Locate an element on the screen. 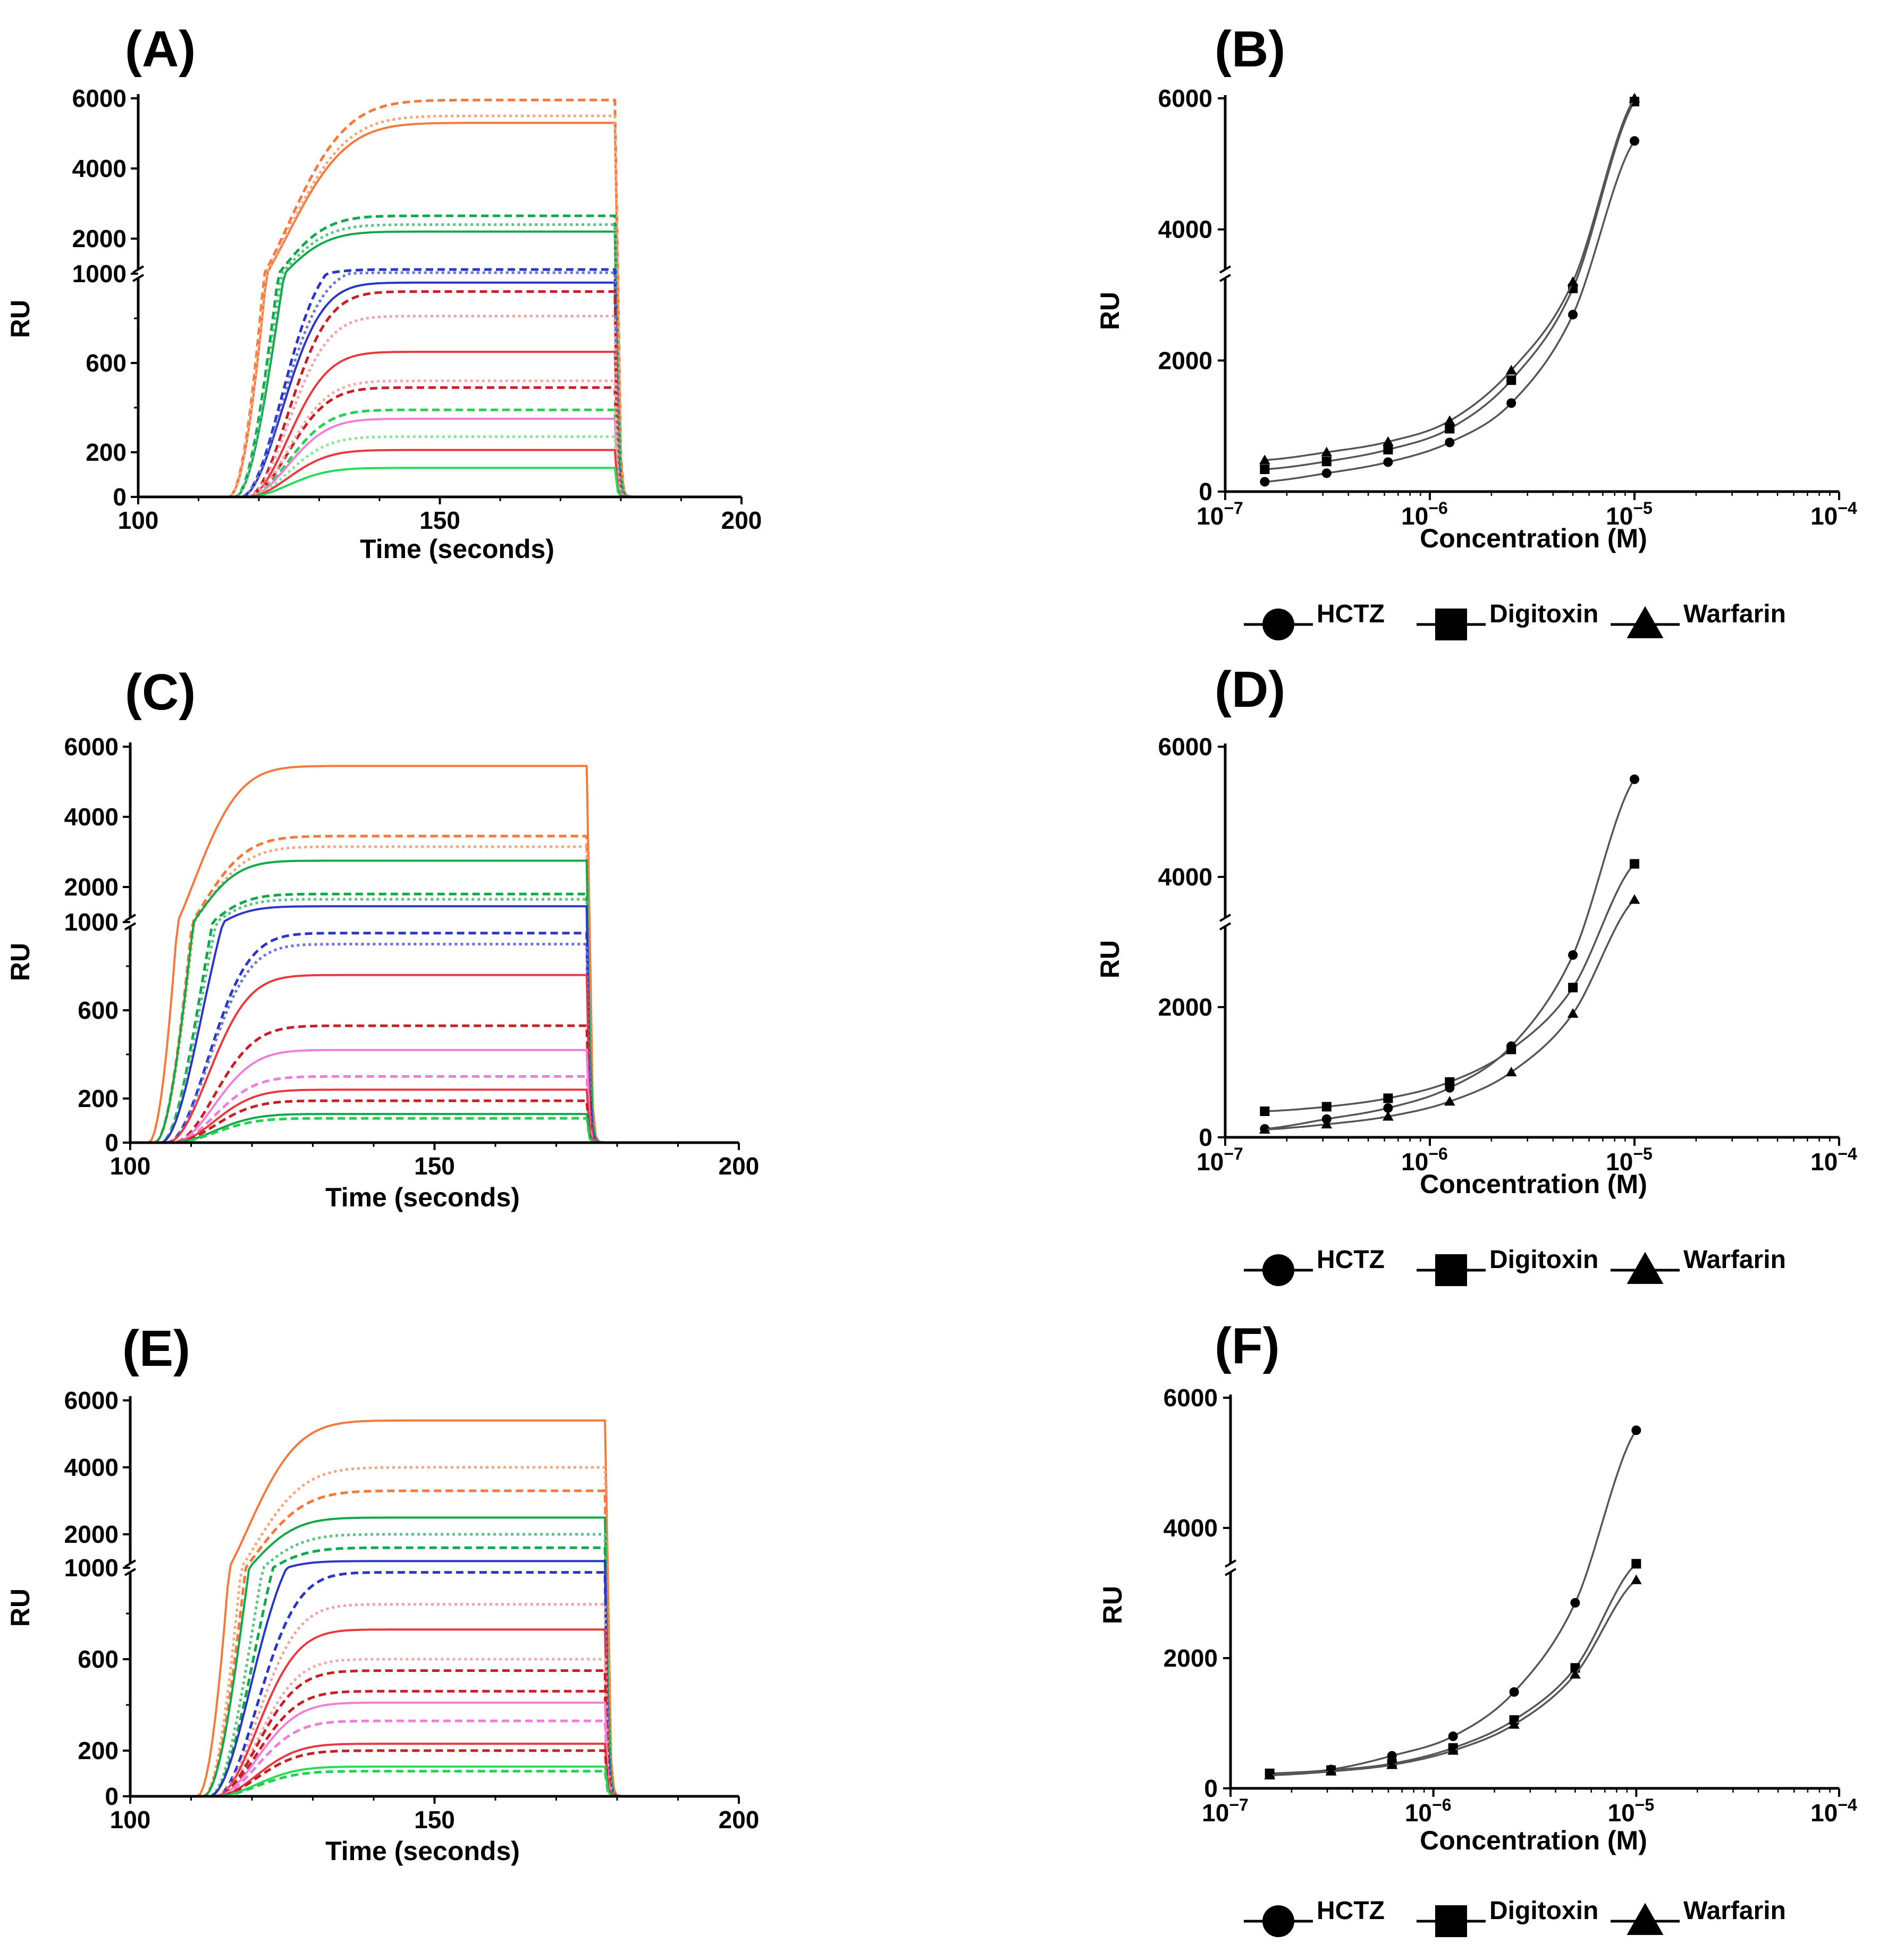 The width and height of the screenshot is (1879, 1960). y-tick-label: 600 is located at coordinates (99, 1010).